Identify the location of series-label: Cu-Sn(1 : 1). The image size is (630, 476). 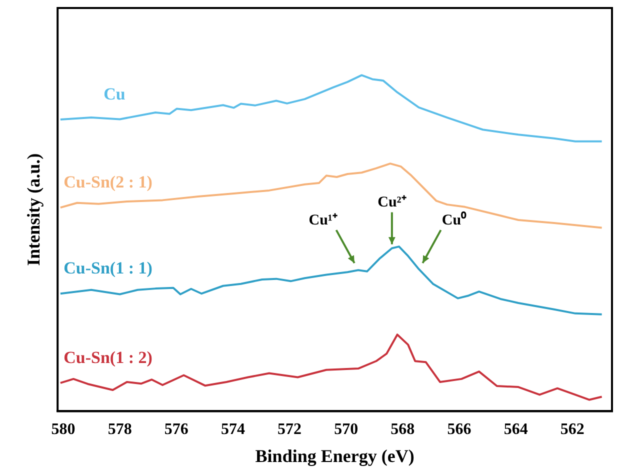
(108, 268).